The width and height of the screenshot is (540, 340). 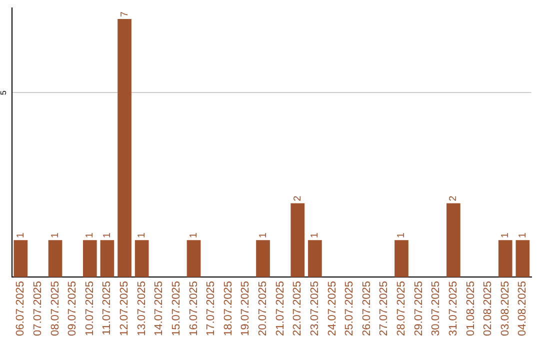 What do you see at coordinates (176, 308) in the screenshot?
I see `x-tick-label: 15.07.2025` at bounding box center [176, 308].